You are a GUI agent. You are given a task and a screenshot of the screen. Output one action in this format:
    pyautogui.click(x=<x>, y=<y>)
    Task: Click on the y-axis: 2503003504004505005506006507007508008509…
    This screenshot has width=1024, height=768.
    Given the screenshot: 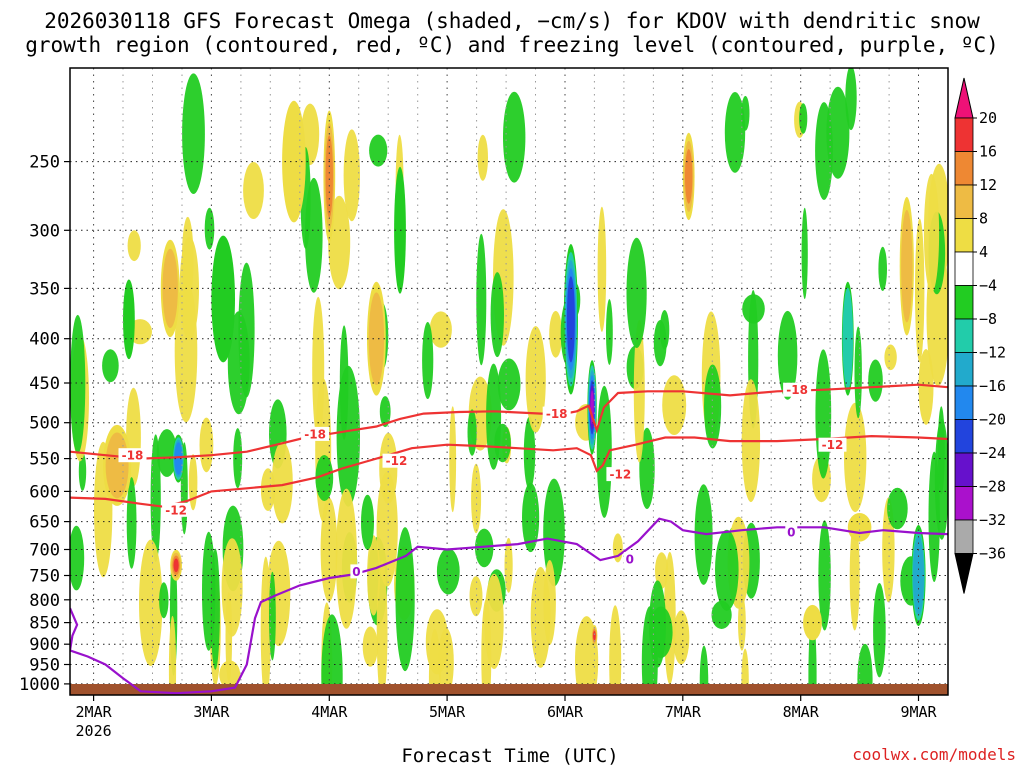 What is the action you would take?
    pyautogui.click(x=44, y=424)
    